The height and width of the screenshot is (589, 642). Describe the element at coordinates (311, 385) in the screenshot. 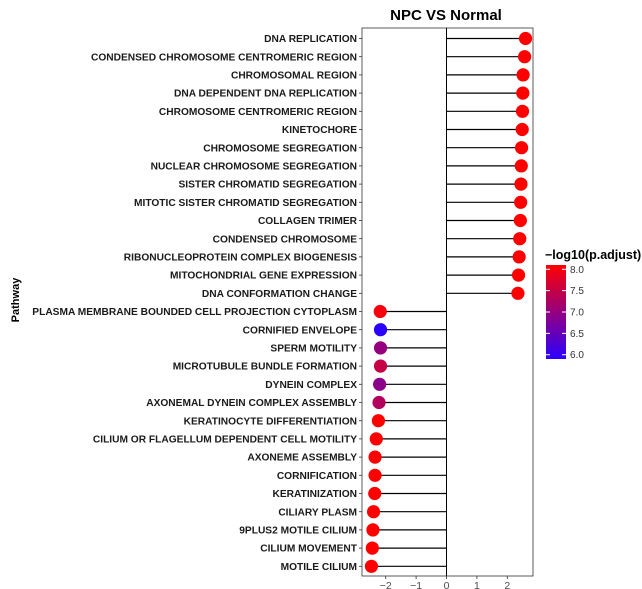

I see `category-label: DYNEIN COMPLEX` at that location.